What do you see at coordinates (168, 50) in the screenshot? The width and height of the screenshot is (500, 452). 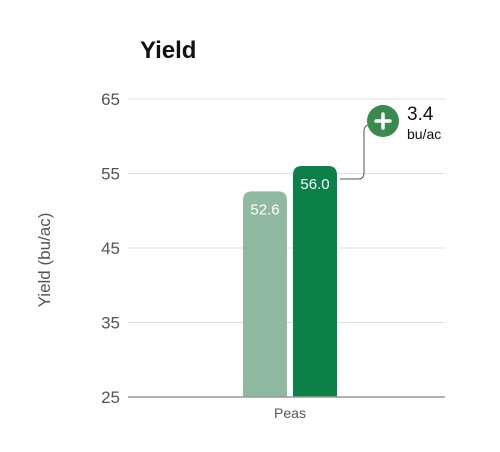 I see `chart-title: Yield` at bounding box center [168, 50].